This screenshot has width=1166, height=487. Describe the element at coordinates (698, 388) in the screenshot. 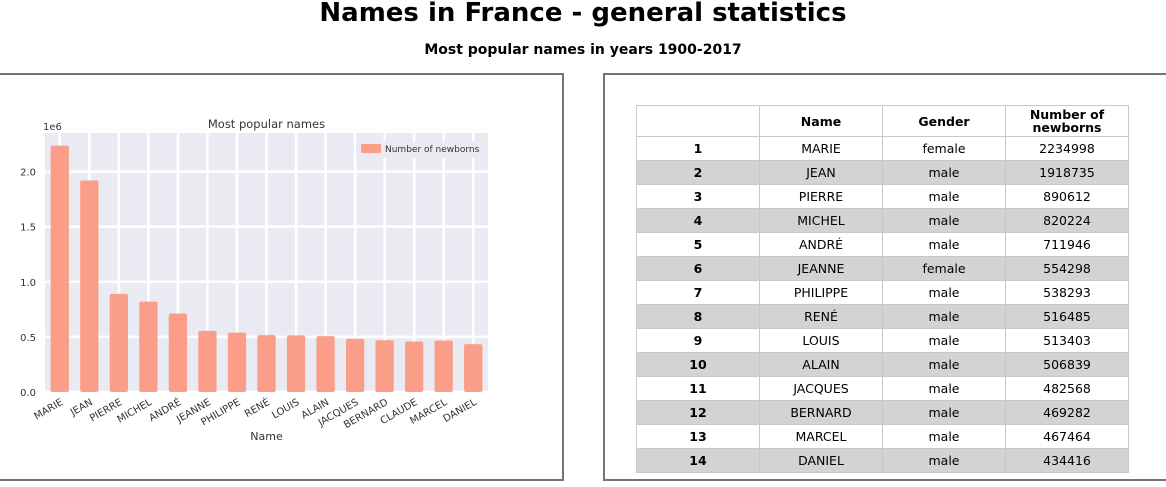

I see `cell-rank: 11` at that location.